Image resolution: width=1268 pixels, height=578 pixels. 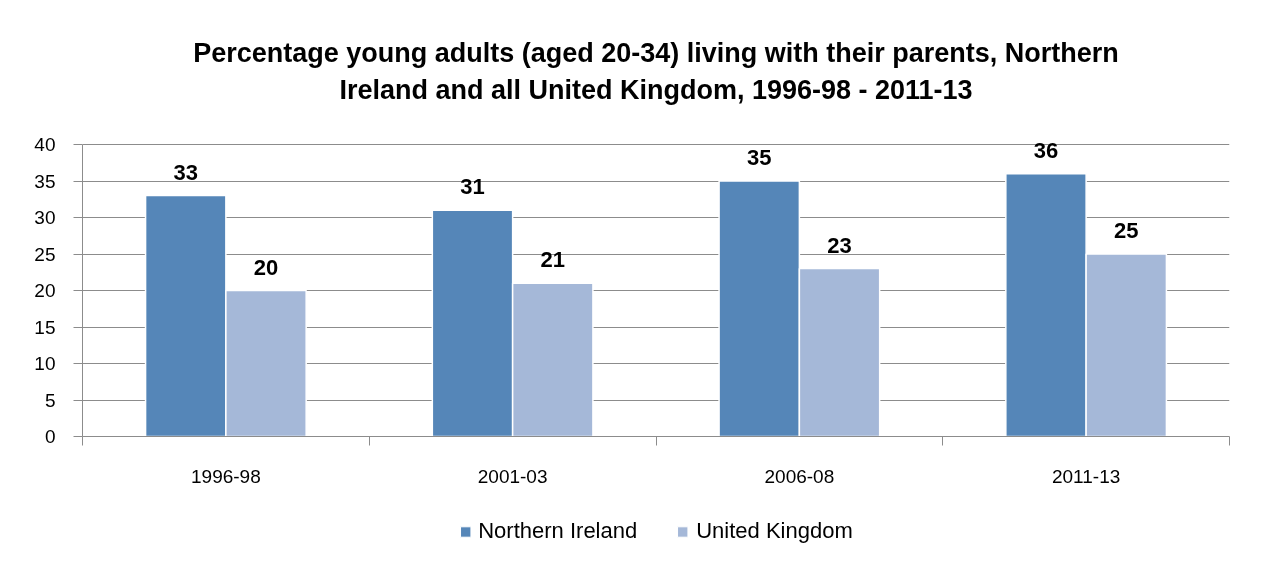 What do you see at coordinates (45, 363) in the screenshot?
I see `y-tick-label: 10` at bounding box center [45, 363].